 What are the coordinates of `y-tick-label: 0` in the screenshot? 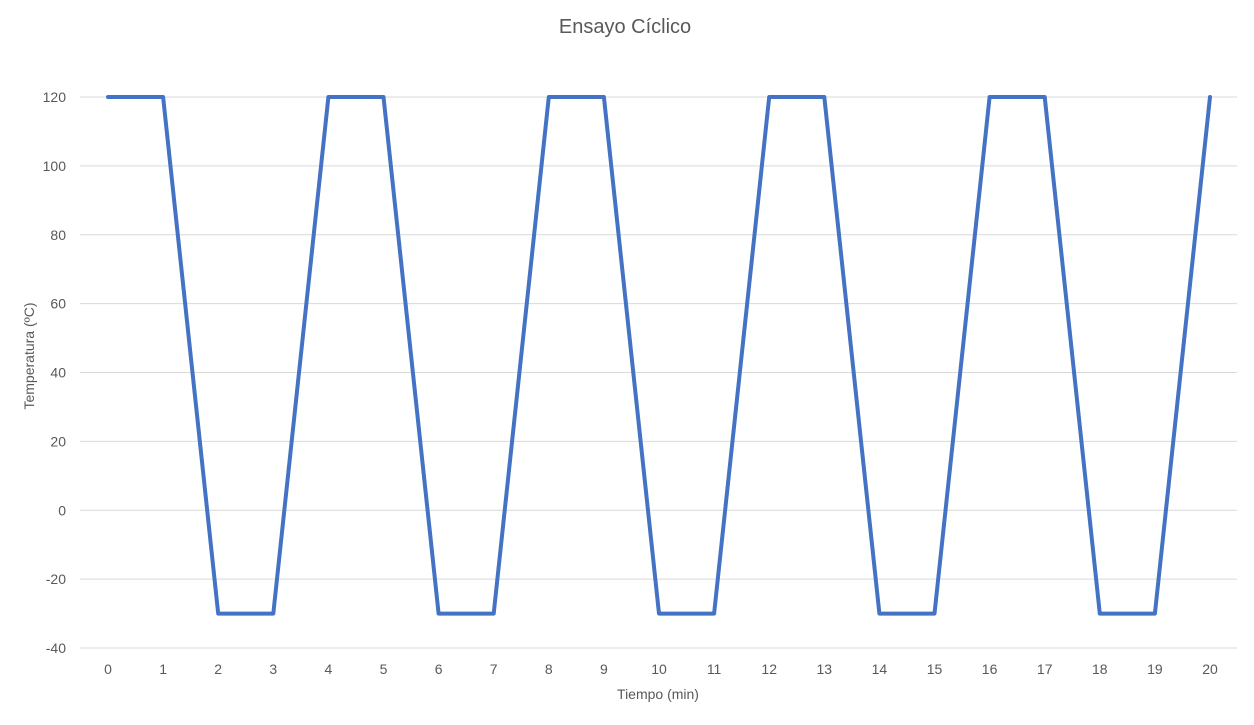 It's located at (62, 510).